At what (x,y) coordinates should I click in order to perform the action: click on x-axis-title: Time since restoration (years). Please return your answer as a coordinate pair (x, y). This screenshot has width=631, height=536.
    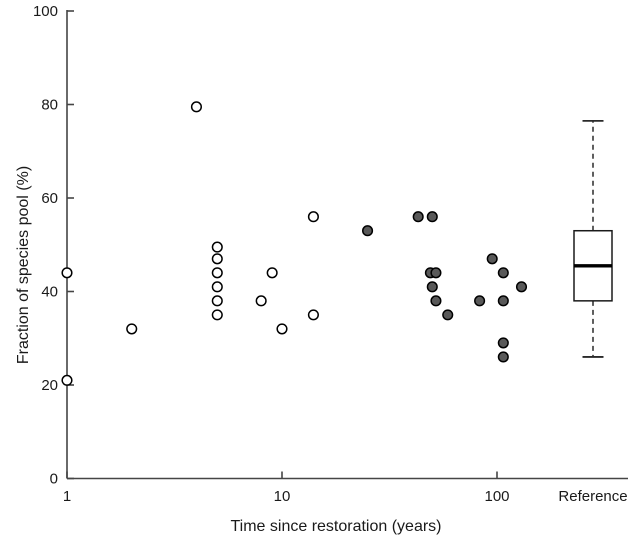
    Looking at the image, I should click on (335, 526).